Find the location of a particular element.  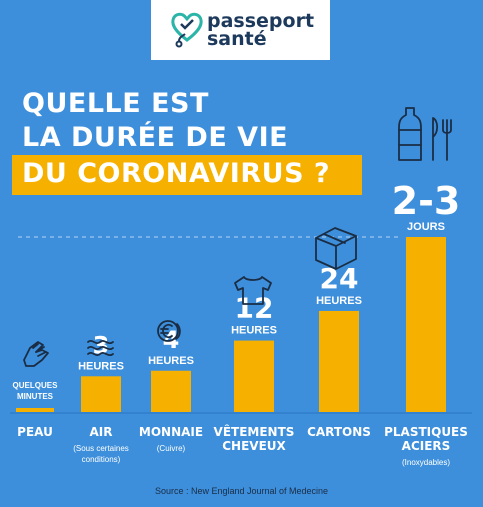

source-credit: Source : New England Journal of Medecine is located at coordinates (241, 491).